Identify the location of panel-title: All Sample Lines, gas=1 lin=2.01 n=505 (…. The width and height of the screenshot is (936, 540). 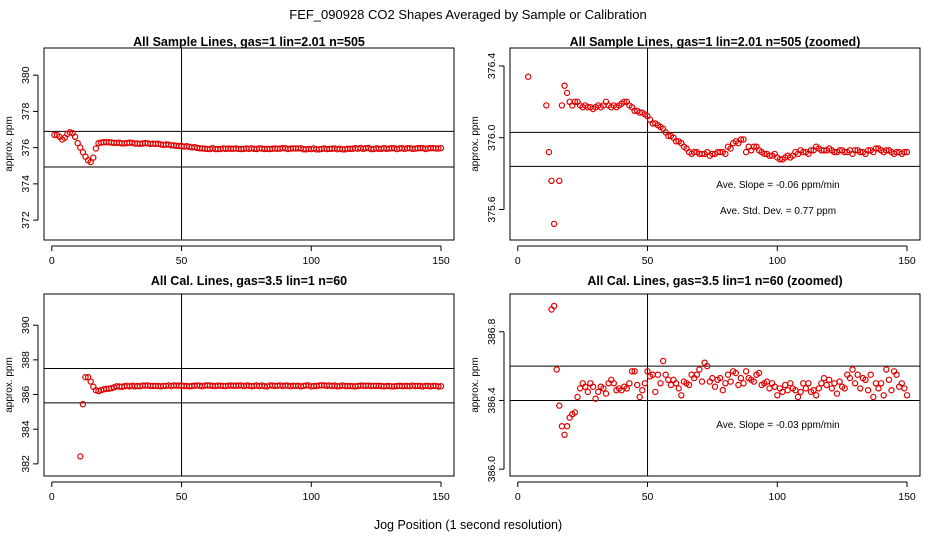
(715, 42).